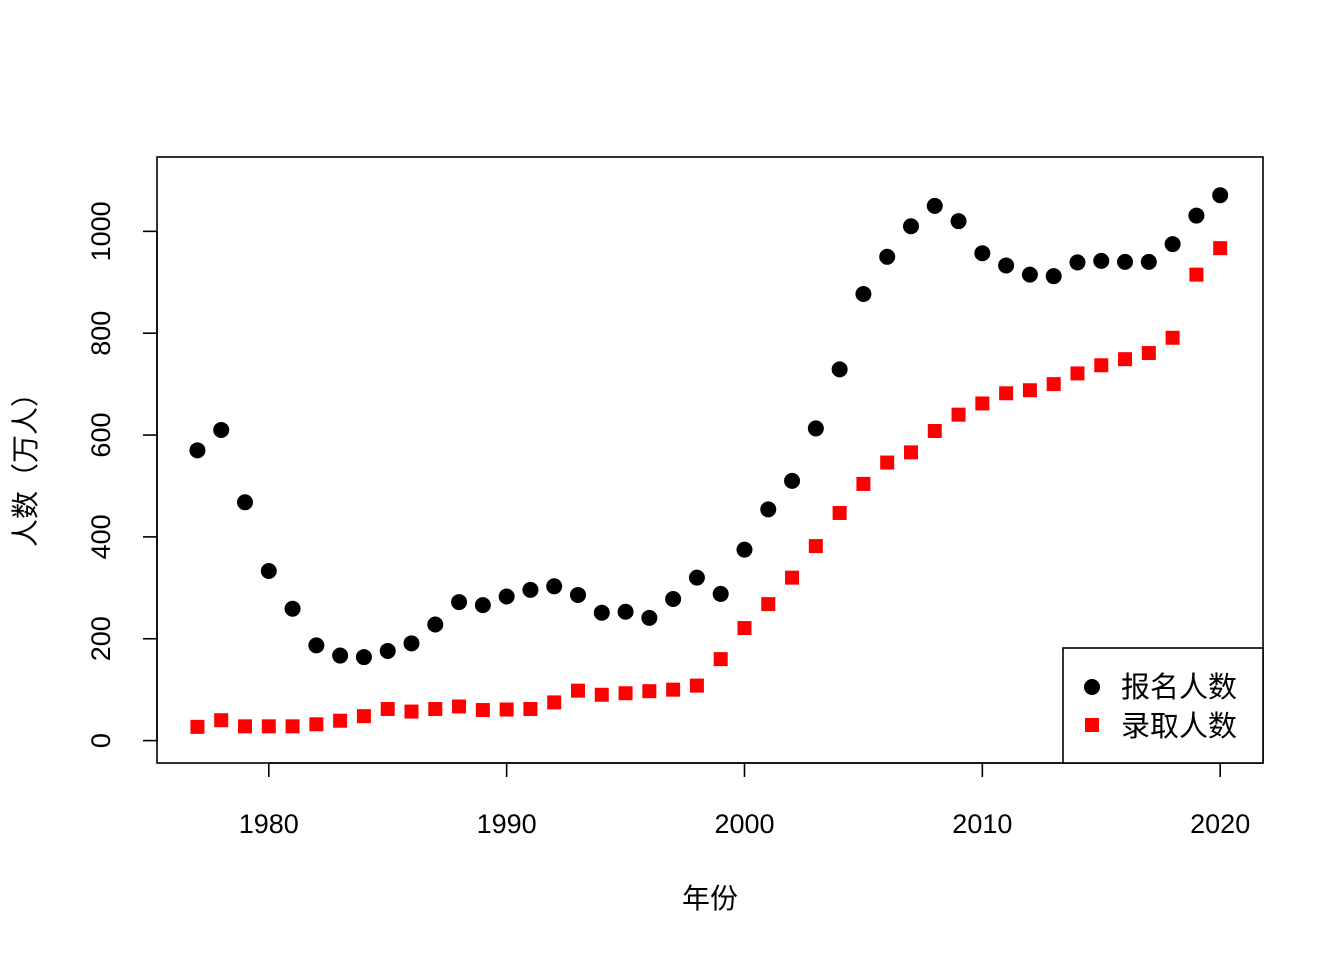 This screenshot has height=960, width=1344. Describe the element at coordinates (910, 452) in the screenshot. I see `point-admit-2007` at that location.